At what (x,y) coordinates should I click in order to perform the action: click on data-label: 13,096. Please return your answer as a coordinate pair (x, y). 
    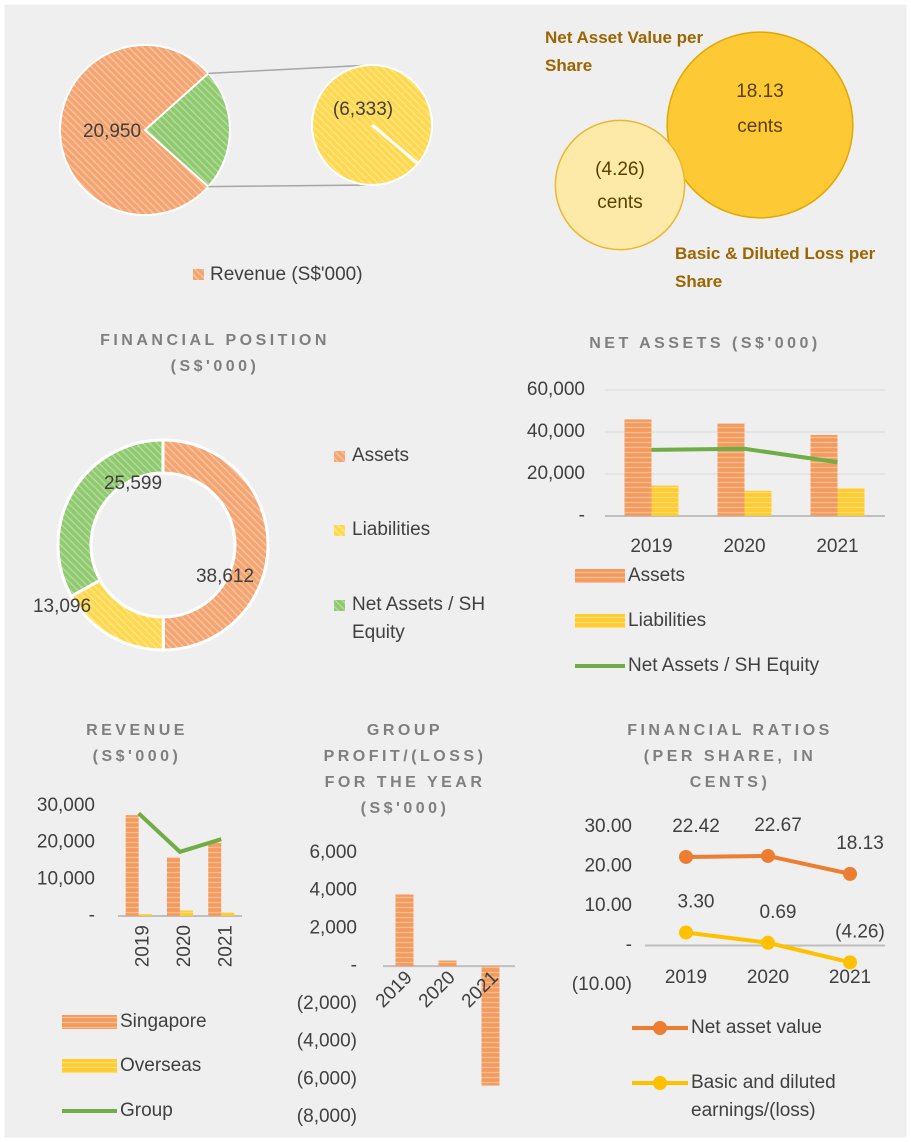
    Looking at the image, I should click on (62, 606).